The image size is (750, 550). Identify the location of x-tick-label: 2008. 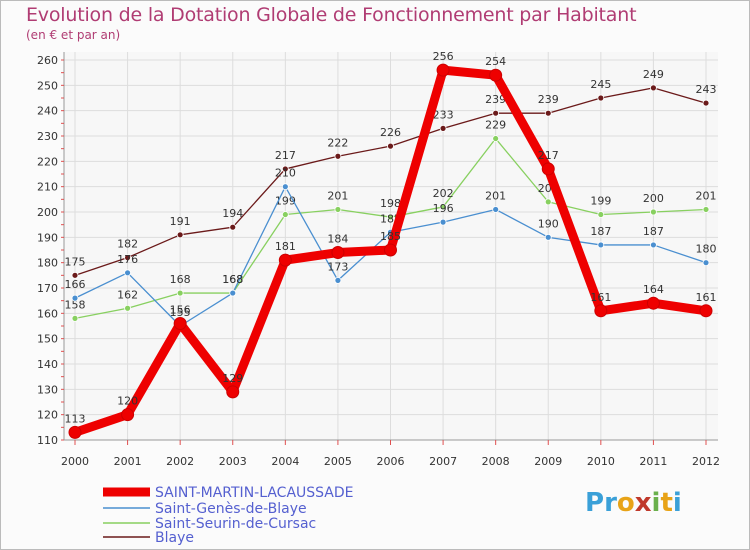
(496, 461).